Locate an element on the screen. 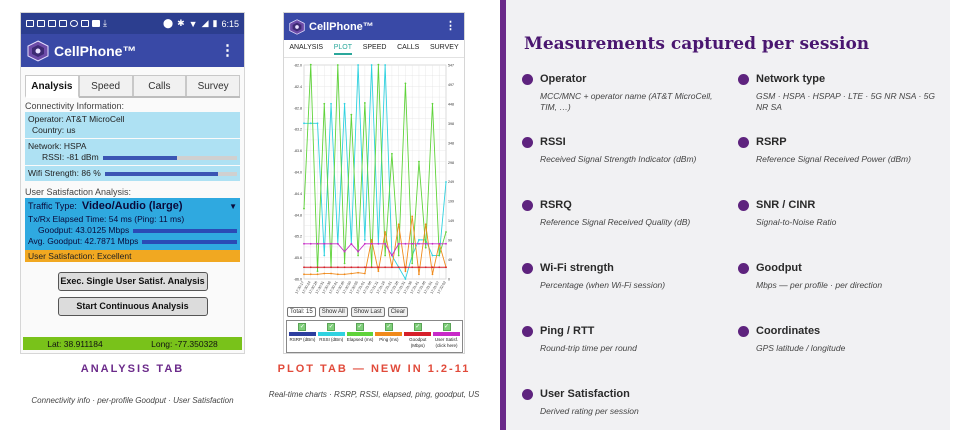 Image resolution: width=970 pixels, height=437 pixels. legend-label: User Satisf. (click here) is located at coordinates (446, 342).